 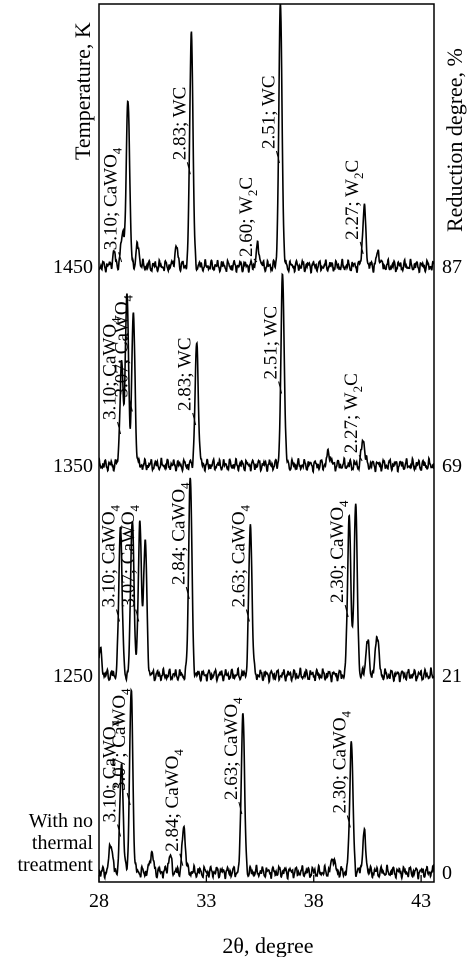 I want to click on x-axis-label: 2θ, degree, so click(x=267, y=945).